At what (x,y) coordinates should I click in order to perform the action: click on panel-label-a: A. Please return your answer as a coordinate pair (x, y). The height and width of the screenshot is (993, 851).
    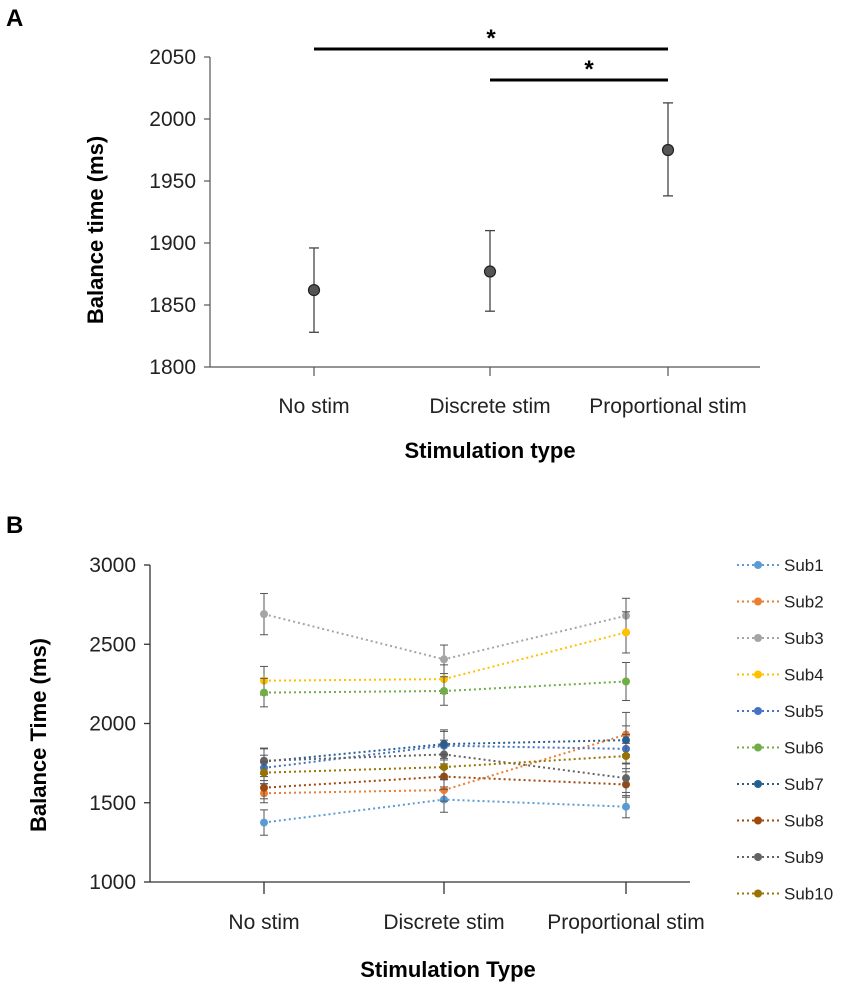
    Looking at the image, I should click on (14, 18).